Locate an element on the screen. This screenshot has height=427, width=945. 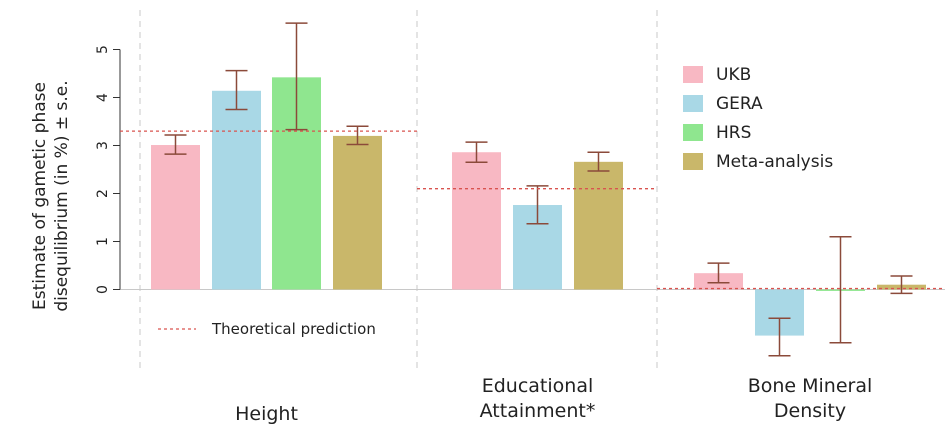
legend: UKB GERA HRS Meta-analysis is located at coordinates (758, 118).